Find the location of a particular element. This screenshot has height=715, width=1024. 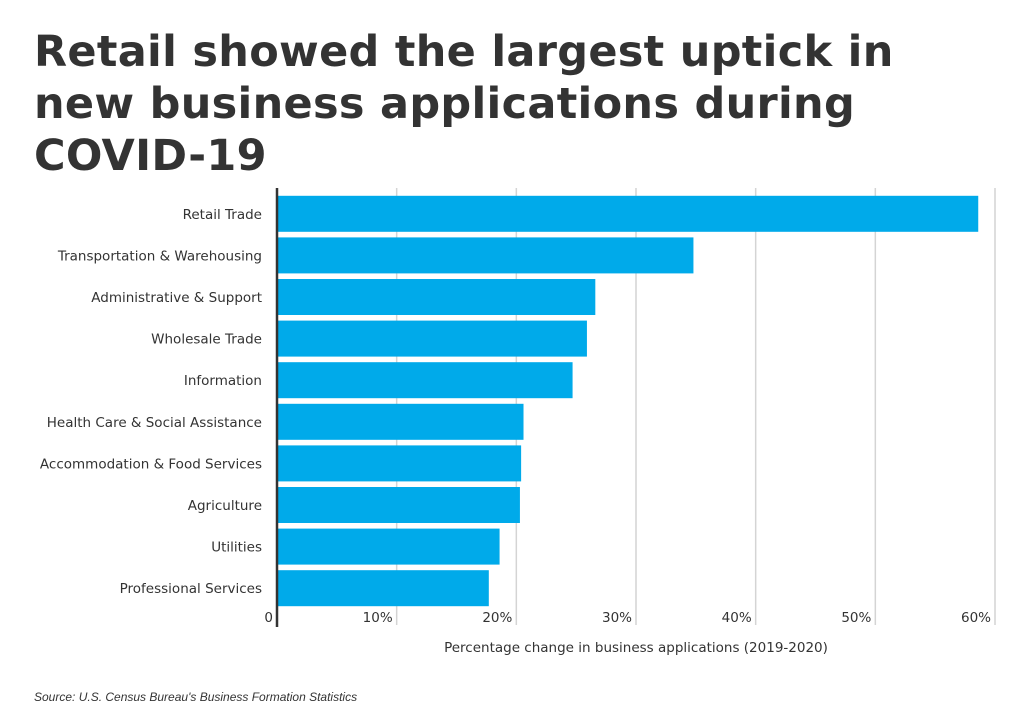

category-label: Health Care & Social Assistance is located at coordinates (154, 423).